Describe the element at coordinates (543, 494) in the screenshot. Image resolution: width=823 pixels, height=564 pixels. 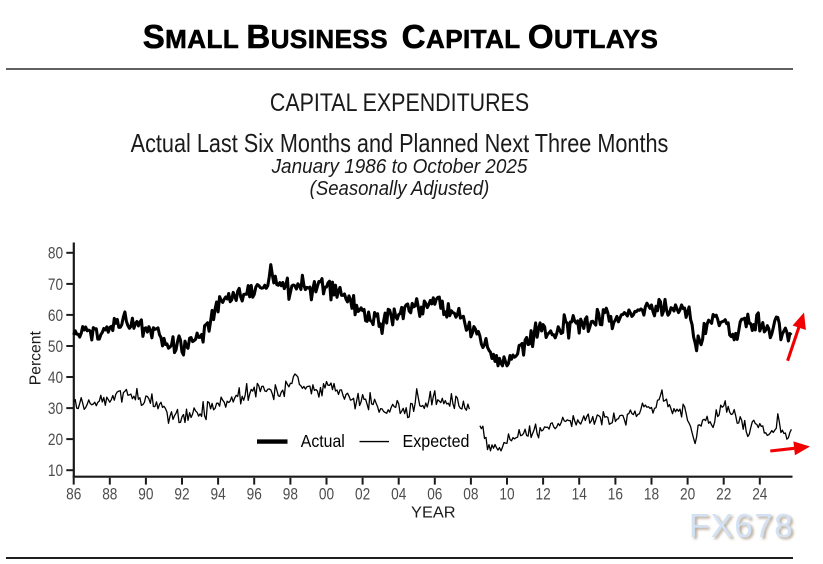
I see `svg-text: 12` at that location.